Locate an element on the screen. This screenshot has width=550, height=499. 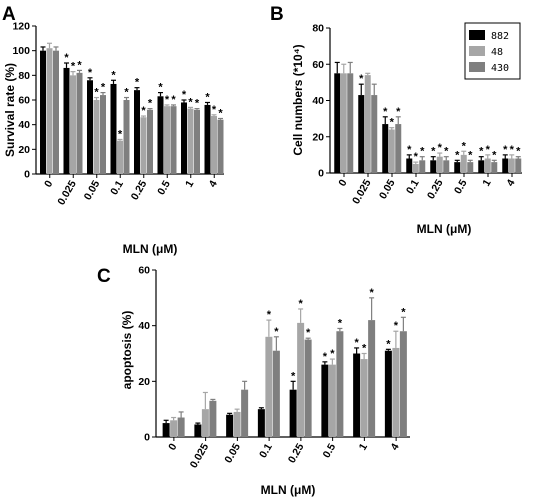
x-tick-label: 0 is located at coordinates (48, 183).